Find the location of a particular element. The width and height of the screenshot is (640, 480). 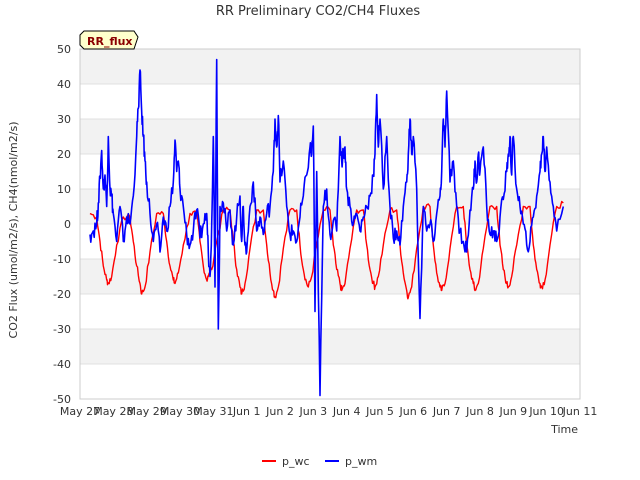

x-tick-label: Jun 2 is located at coordinates (279, 411).